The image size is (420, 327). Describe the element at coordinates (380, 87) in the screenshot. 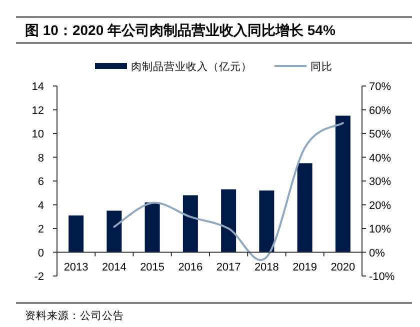

I see `y2-tick-label: 70%` at that location.